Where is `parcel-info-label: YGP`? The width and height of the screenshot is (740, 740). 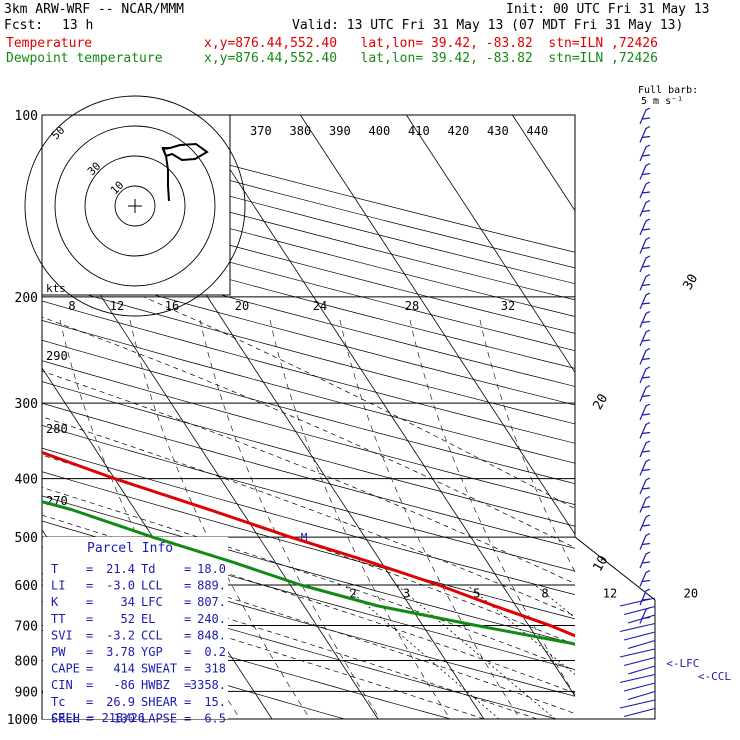 parcel-info-label: YGP is located at coordinates (152, 652).